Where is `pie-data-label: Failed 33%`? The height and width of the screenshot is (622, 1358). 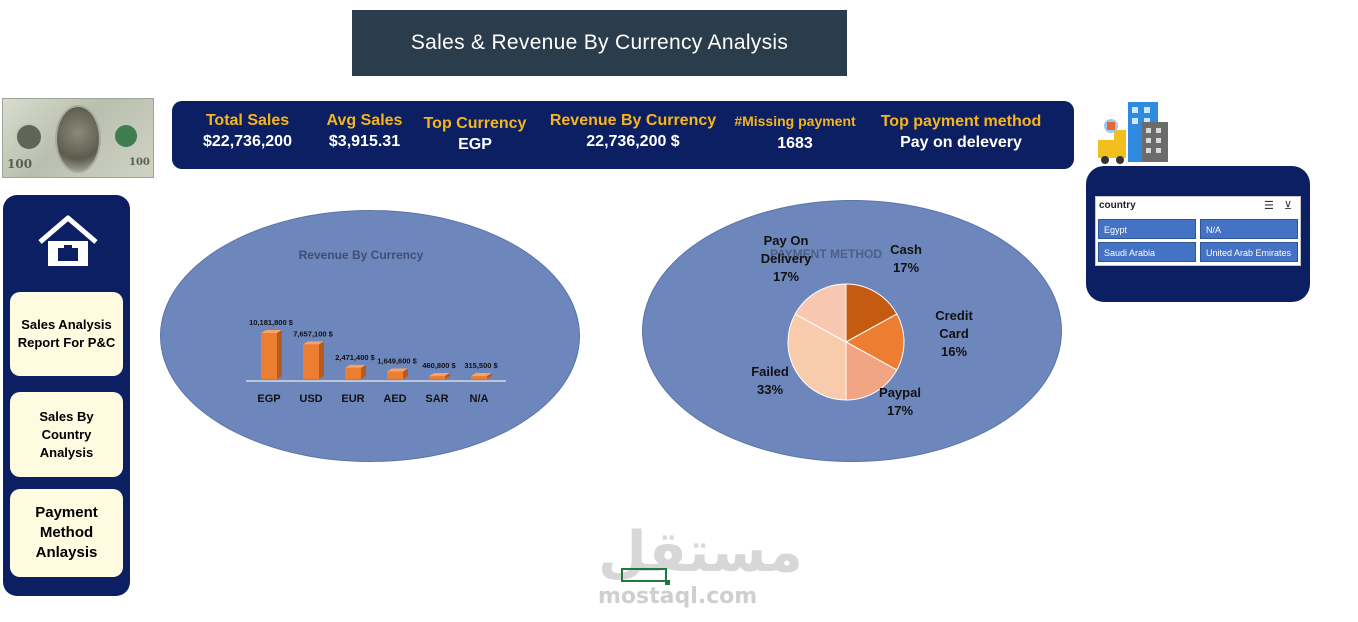 pie-data-label: Failed 33% is located at coordinates (770, 380).